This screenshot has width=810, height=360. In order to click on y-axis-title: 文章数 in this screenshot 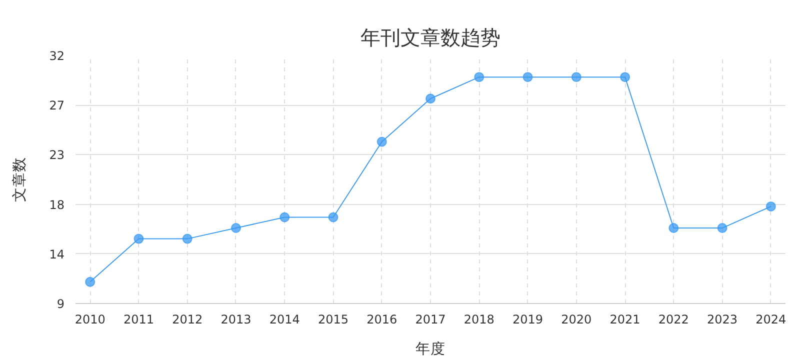, I will do `click(19, 179)`.